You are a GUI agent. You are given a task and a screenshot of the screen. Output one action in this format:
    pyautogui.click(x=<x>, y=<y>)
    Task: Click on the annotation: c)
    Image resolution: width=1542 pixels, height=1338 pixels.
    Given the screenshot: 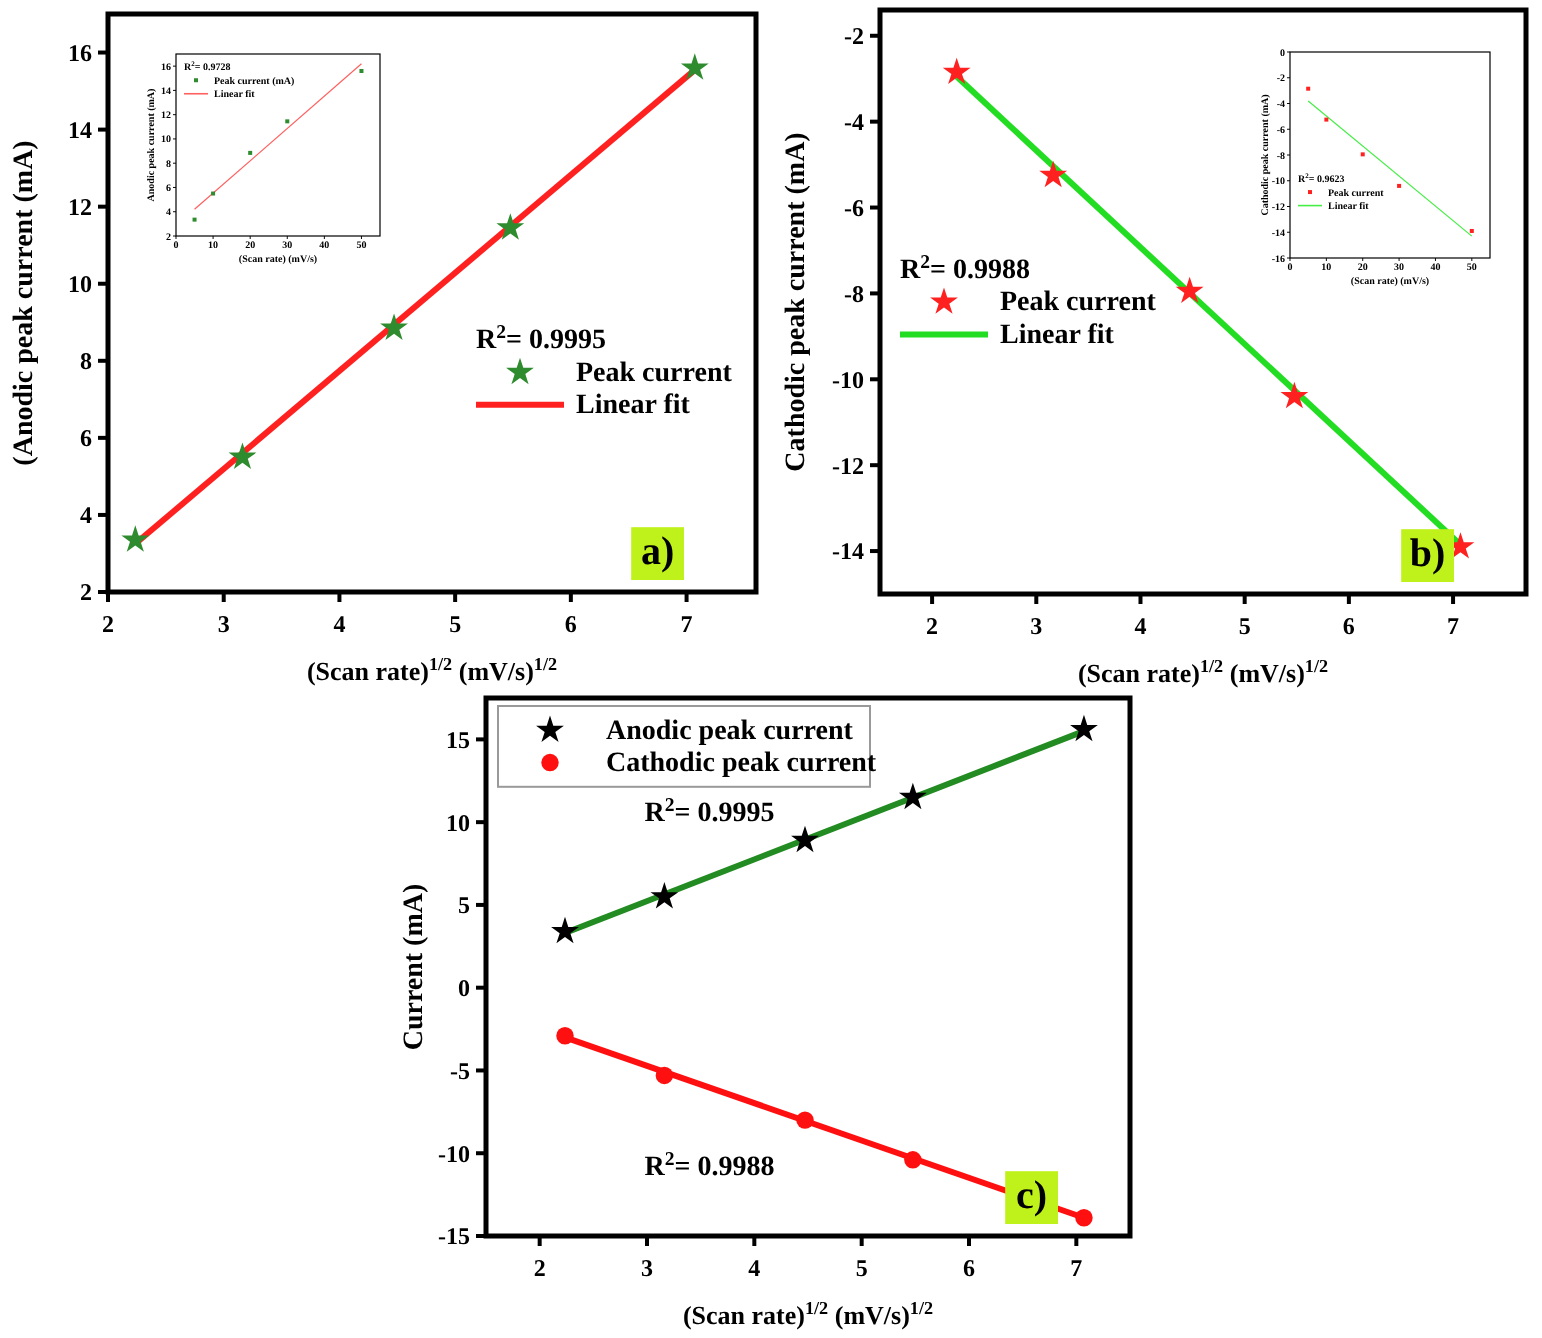 What is the action you would take?
    pyautogui.click(x=1032, y=1196)
    